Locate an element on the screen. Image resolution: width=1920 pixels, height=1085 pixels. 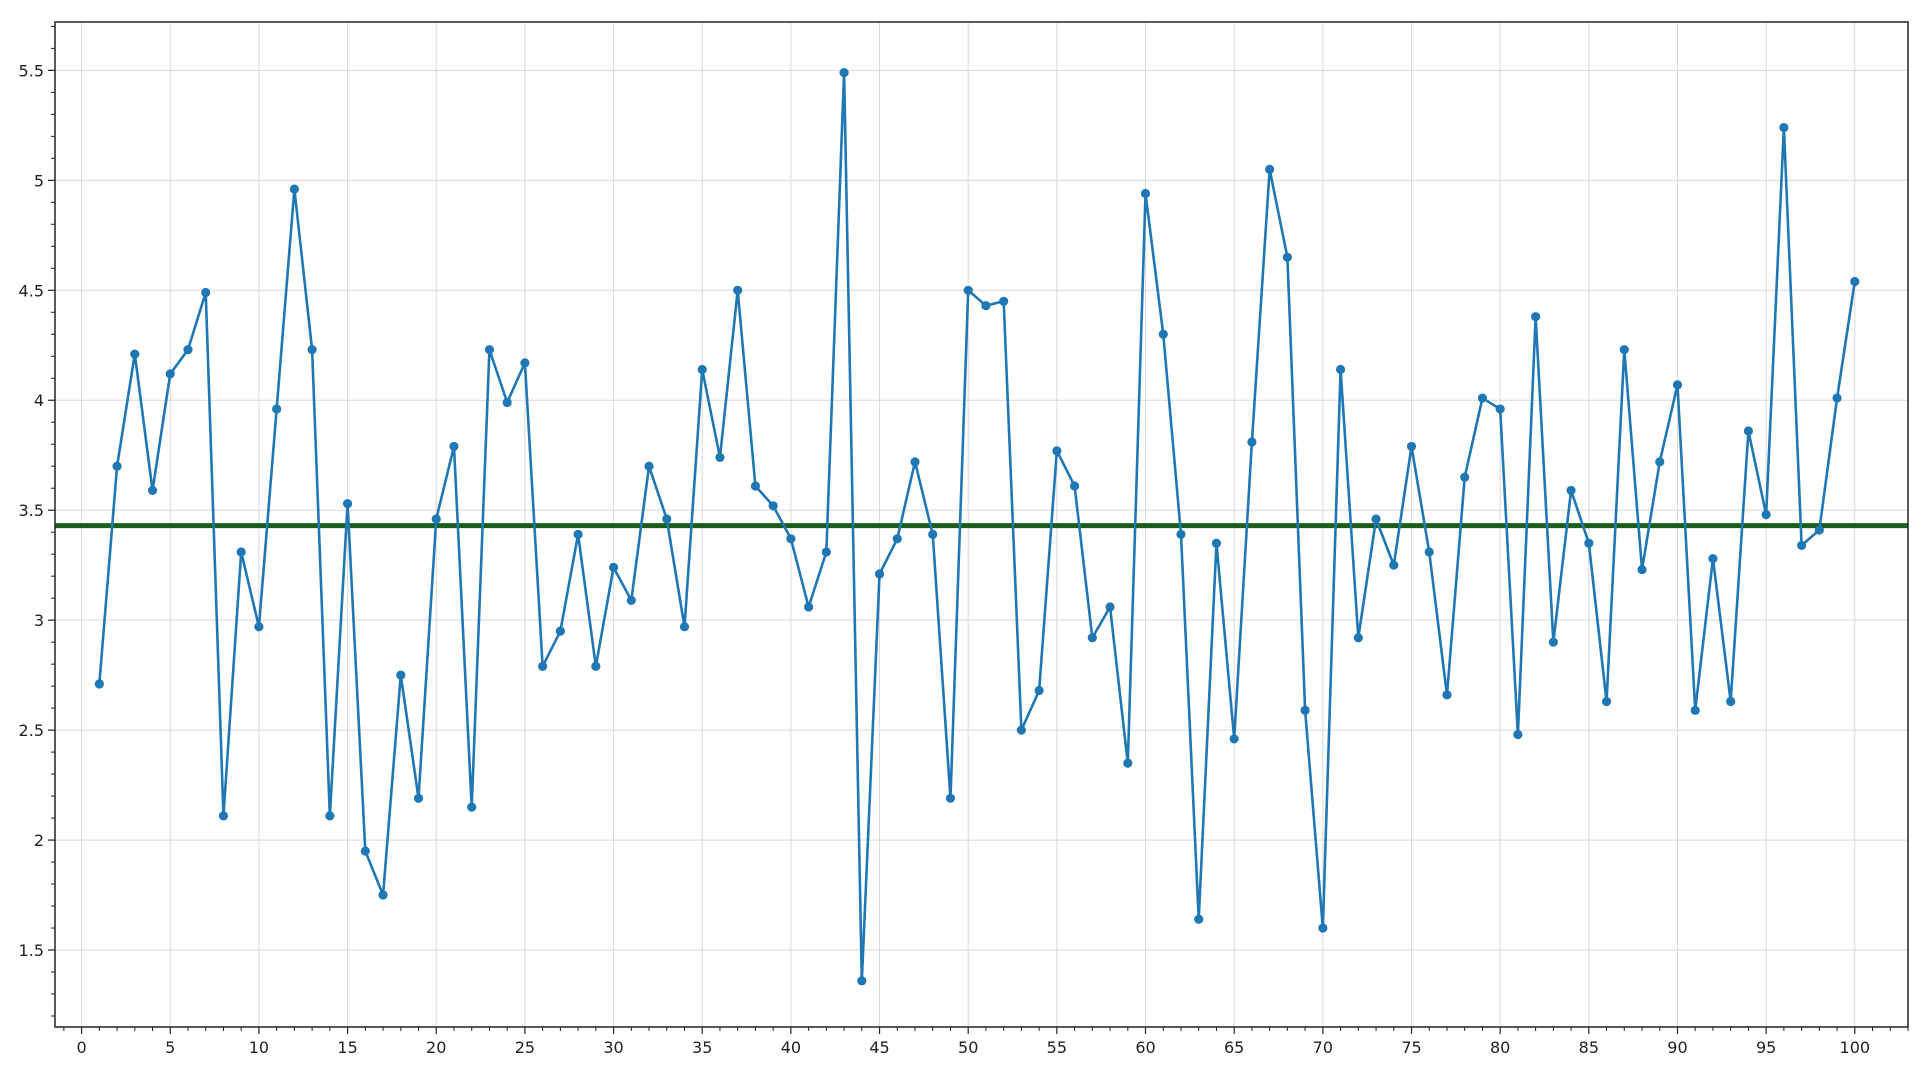
x-tick-label: 10 is located at coordinates (259, 1047).